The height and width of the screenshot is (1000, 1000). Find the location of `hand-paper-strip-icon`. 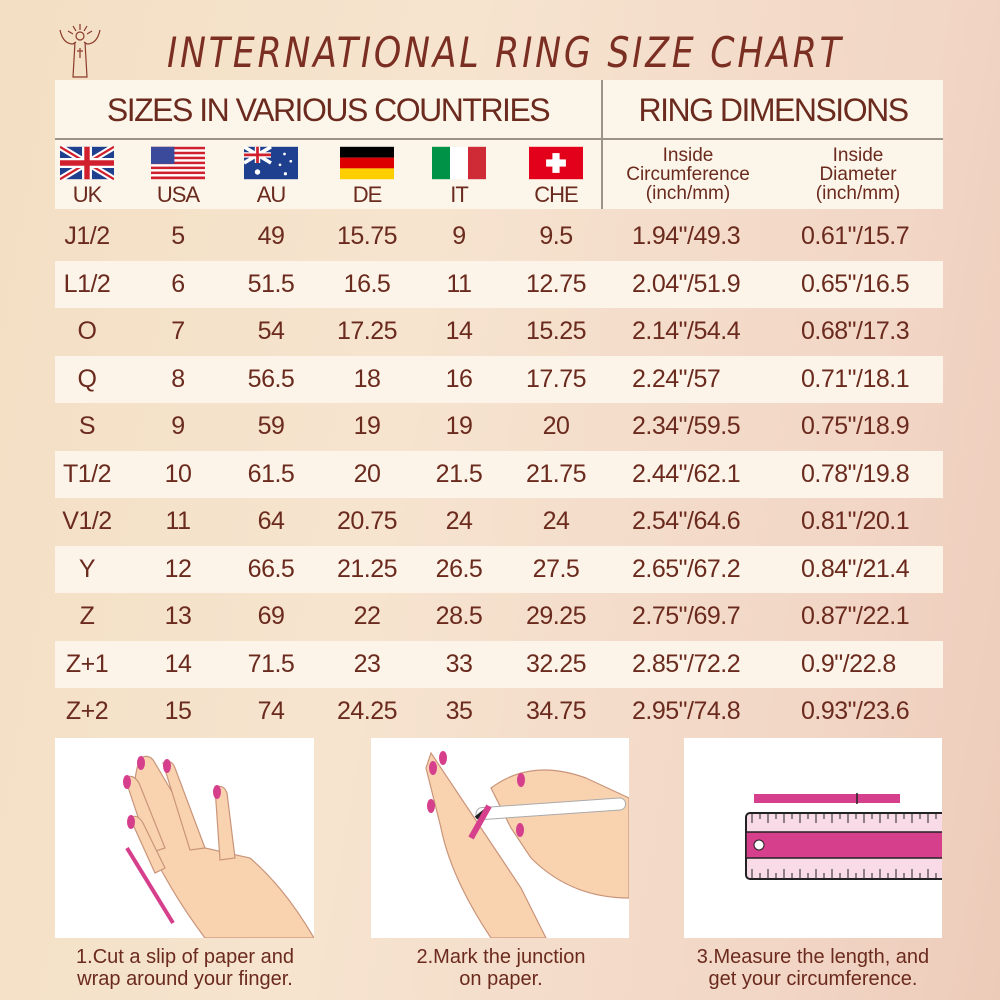

hand-paper-strip-icon is located at coordinates (219, 847).